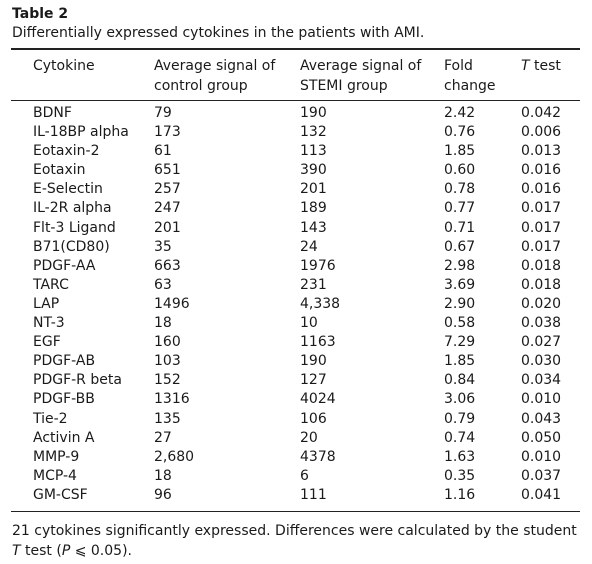 Image resolution: width=592 pixels, height=564 pixels. What do you see at coordinates (167, 361) in the screenshot?
I see `cell-control-signal: 103` at bounding box center [167, 361].